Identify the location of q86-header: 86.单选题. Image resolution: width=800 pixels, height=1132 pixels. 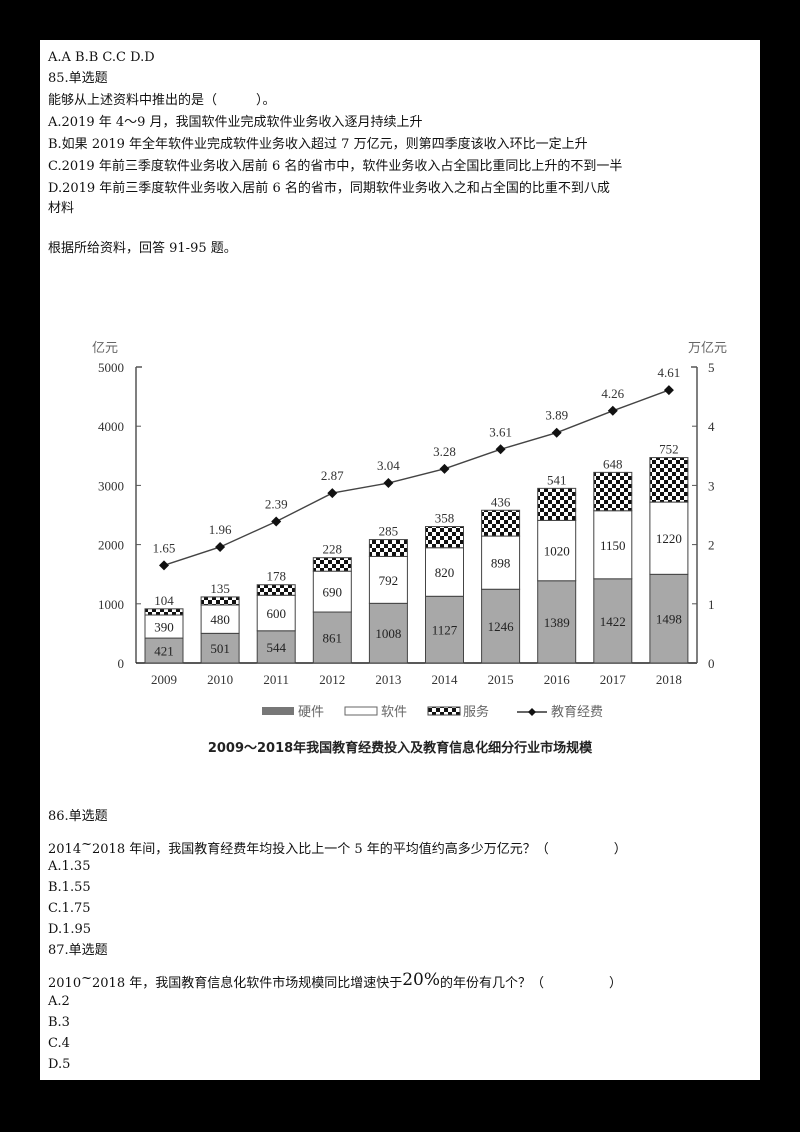
(78, 816).